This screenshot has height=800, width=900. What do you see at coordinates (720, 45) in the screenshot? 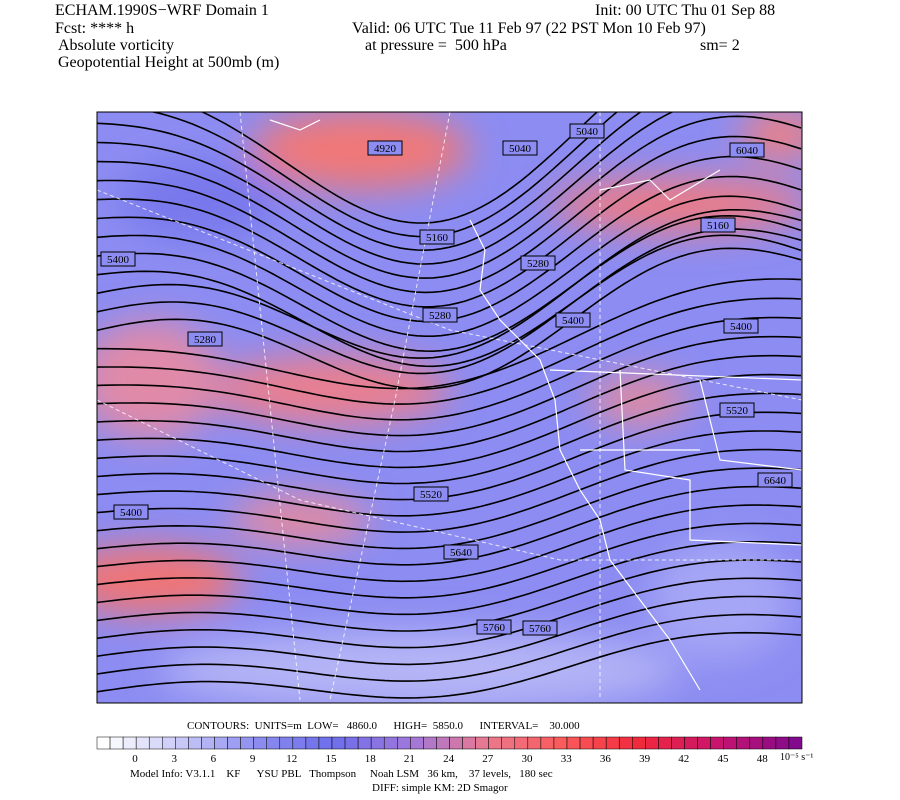
I see `smoothing: sm= 2` at bounding box center [720, 45].